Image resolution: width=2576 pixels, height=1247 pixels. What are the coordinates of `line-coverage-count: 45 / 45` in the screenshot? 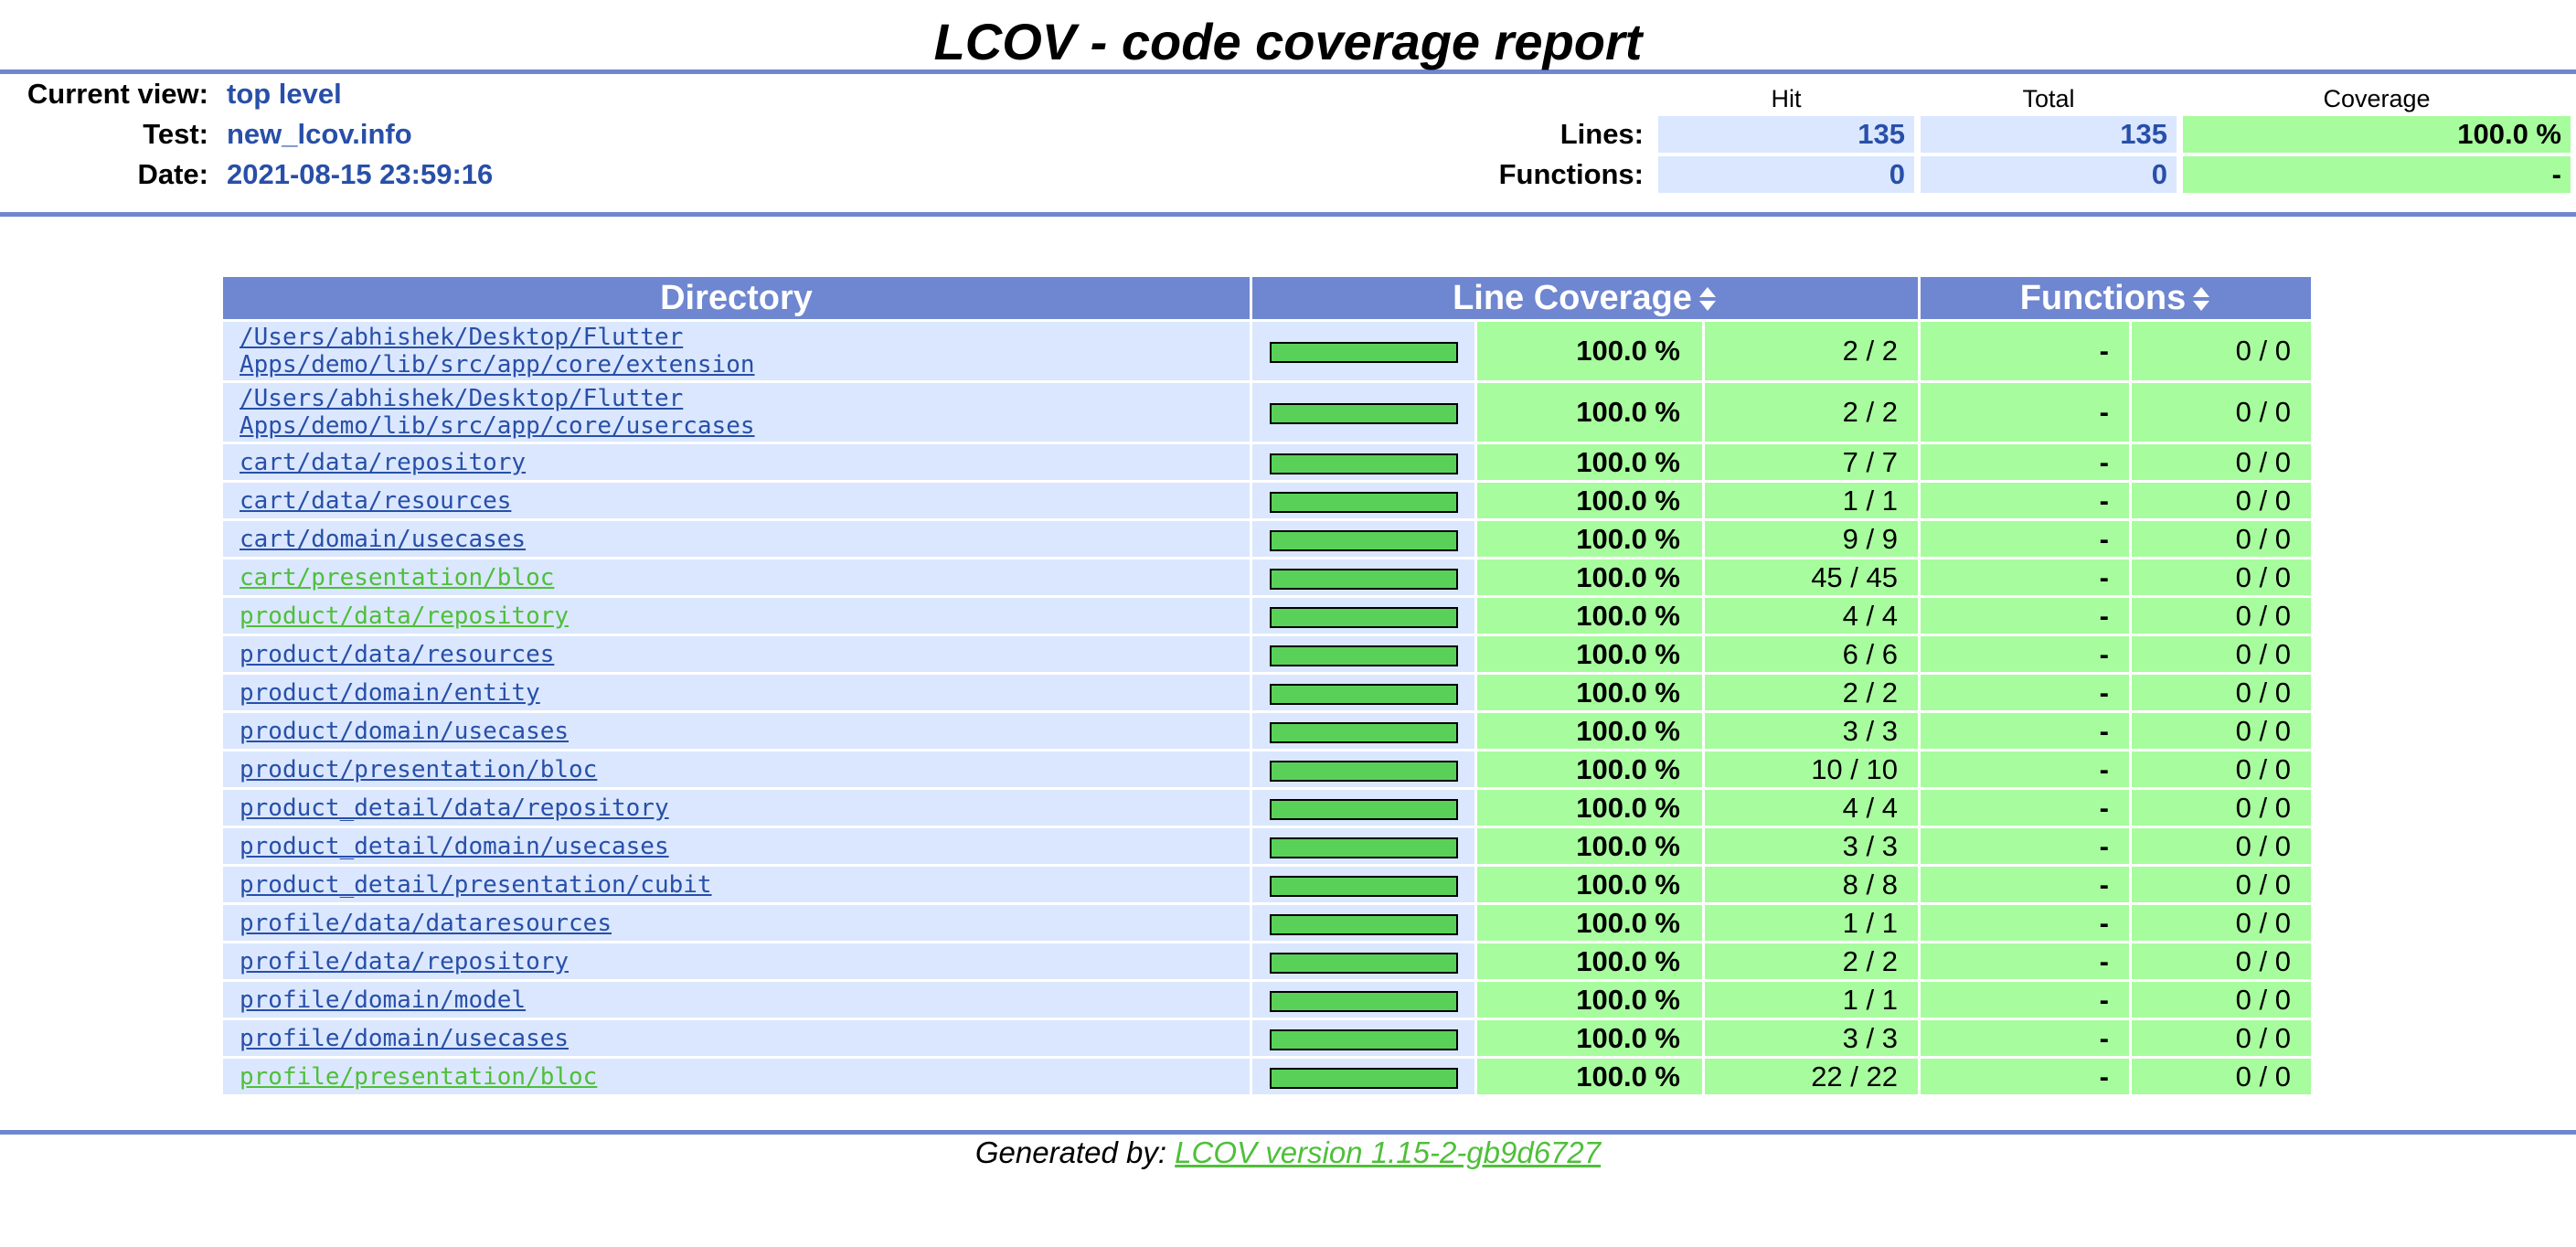 It's located at (1811, 577).